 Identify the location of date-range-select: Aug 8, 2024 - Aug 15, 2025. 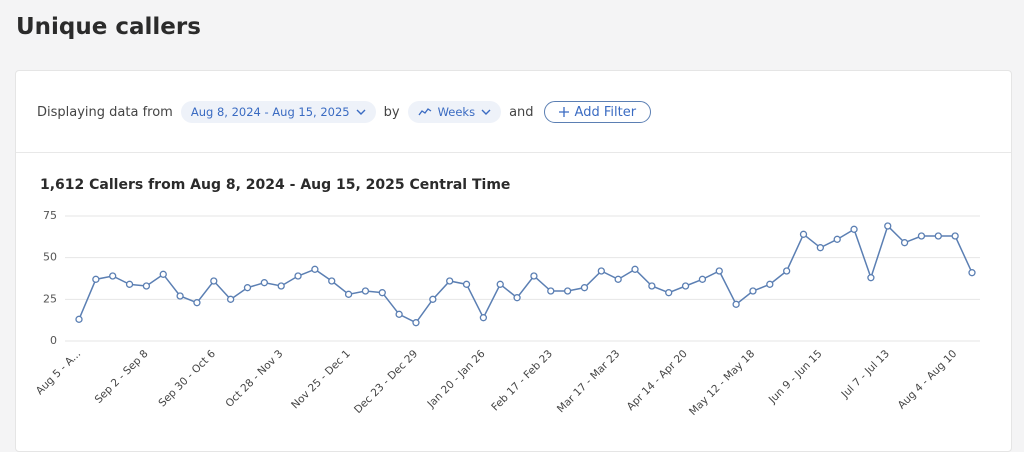
(278, 112).